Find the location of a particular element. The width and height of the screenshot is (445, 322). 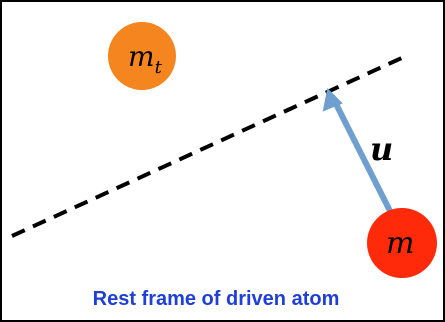

target-atom-label-base: m is located at coordinates (141, 56).